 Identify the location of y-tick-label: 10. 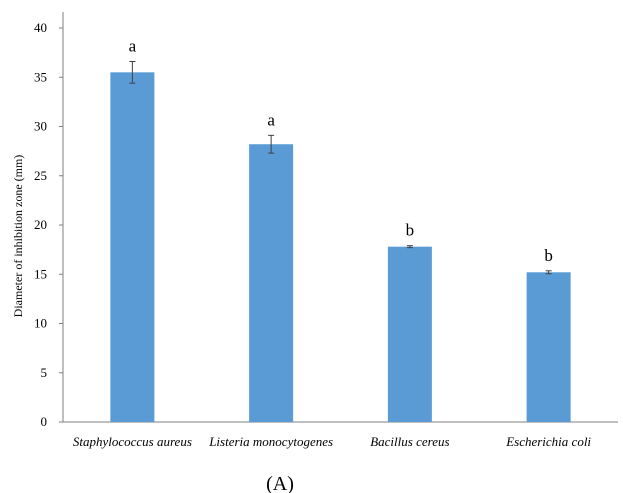
(40, 323).